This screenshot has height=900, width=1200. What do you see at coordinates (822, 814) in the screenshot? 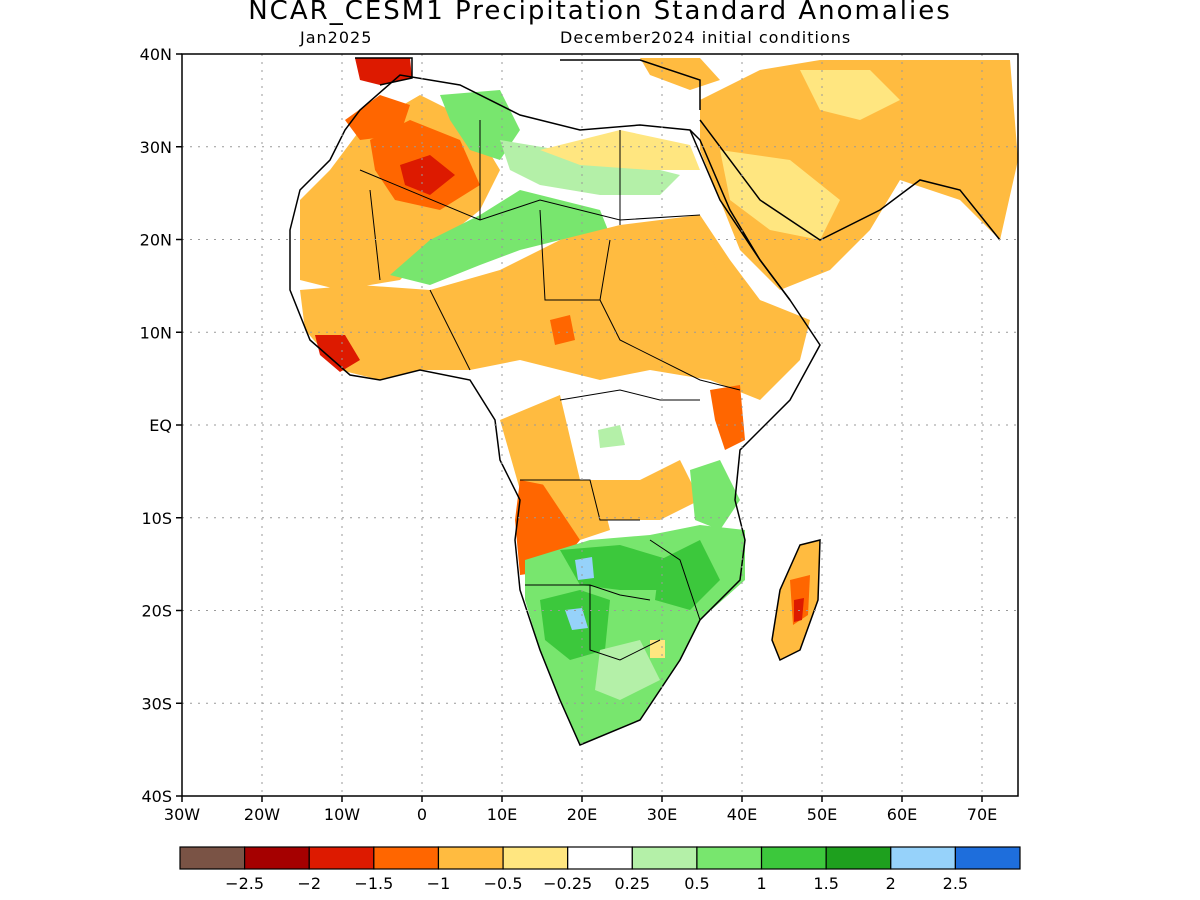
I see `lon-tick-label: 50E` at bounding box center [822, 814].